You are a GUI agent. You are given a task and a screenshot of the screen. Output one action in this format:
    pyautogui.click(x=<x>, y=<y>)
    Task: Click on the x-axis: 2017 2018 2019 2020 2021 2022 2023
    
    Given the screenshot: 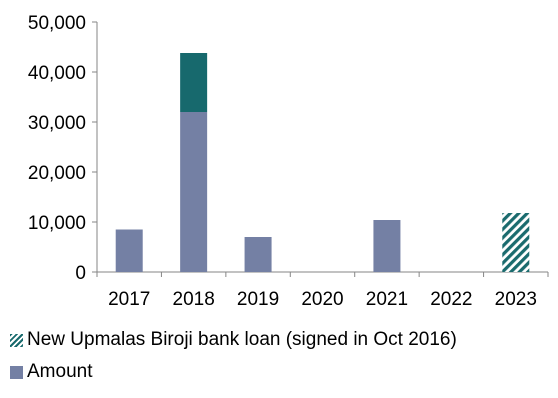 What is the action you would take?
    pyautogui.click(x=322, y=290)
    